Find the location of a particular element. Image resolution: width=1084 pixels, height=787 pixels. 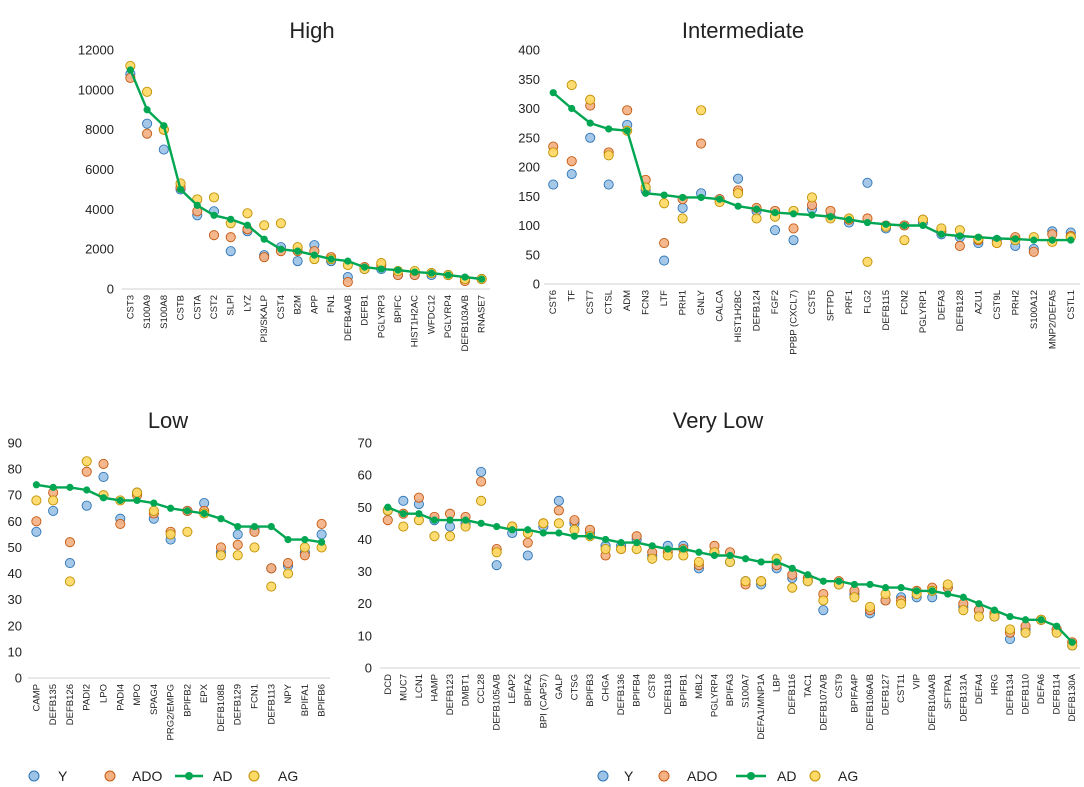

panel-verylow-xtick-label: MUC7 is located at coordinates (403, 687).